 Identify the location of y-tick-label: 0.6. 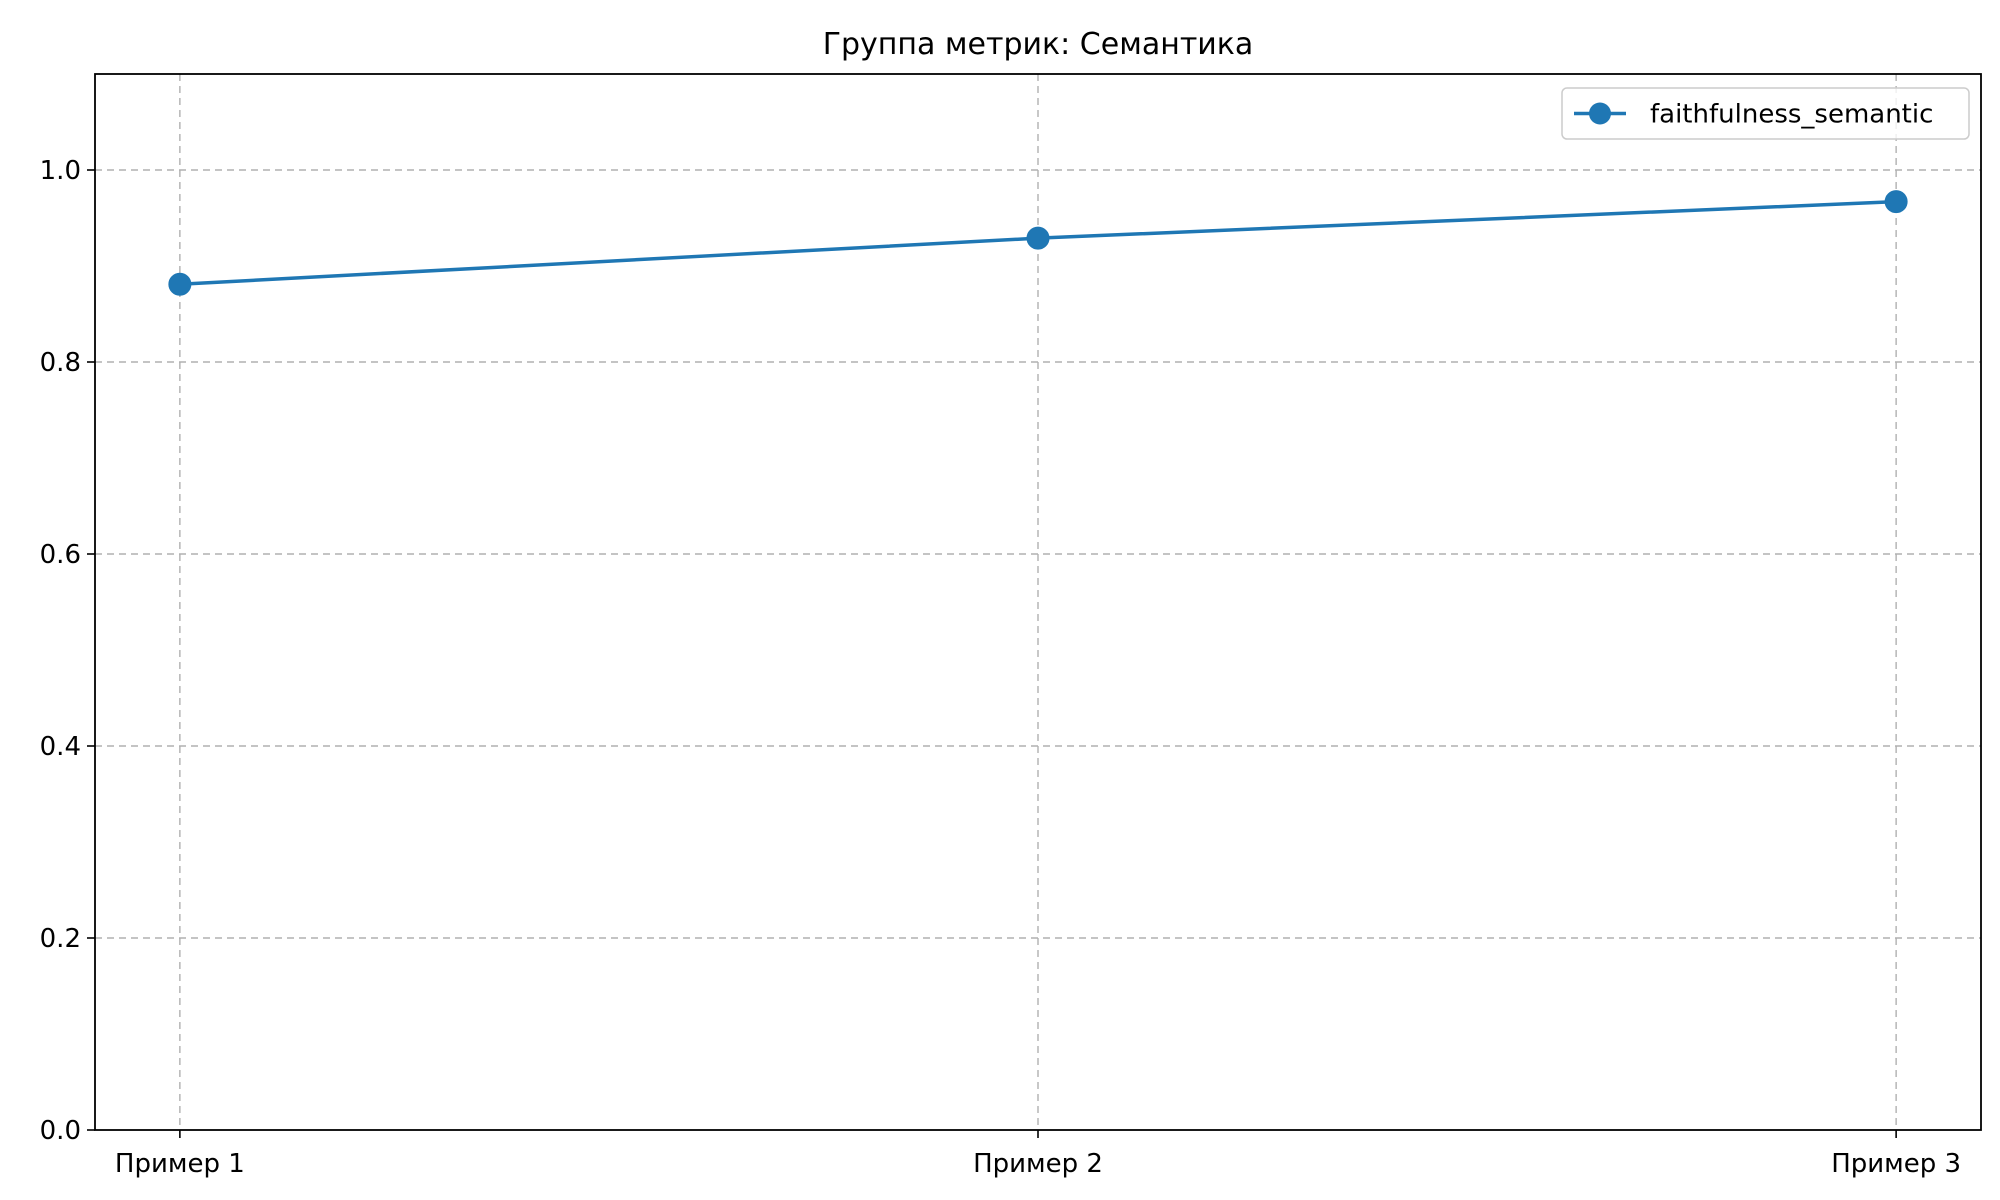
(60, 555).